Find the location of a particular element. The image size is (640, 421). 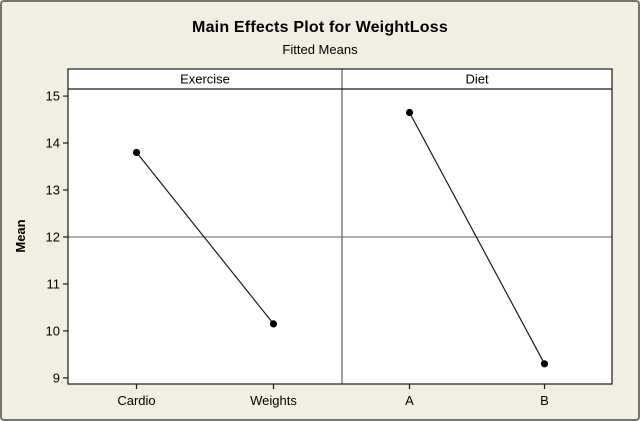

x-tick-label: B is located at coordinates (544, 400).